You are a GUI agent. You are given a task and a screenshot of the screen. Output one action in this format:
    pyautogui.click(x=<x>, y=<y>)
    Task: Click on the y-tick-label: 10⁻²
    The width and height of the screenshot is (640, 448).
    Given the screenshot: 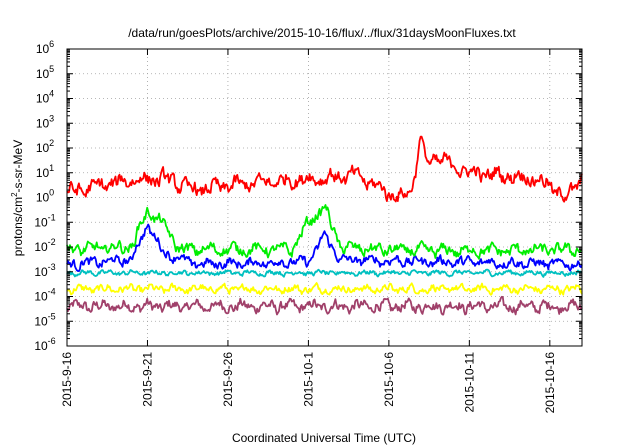 What is the action you would take?
    pyautogui.click(x=44, y=245)
    